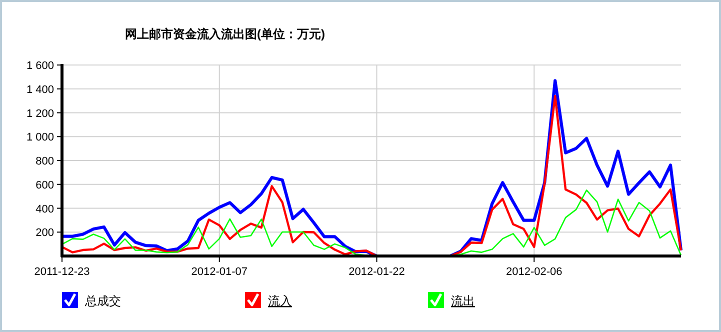 The width and height of the screenshot is (721, 332). Describe the element at coordinates (40, 138) in the screenshot. I see `y-tick-label: 1 000` at that location.